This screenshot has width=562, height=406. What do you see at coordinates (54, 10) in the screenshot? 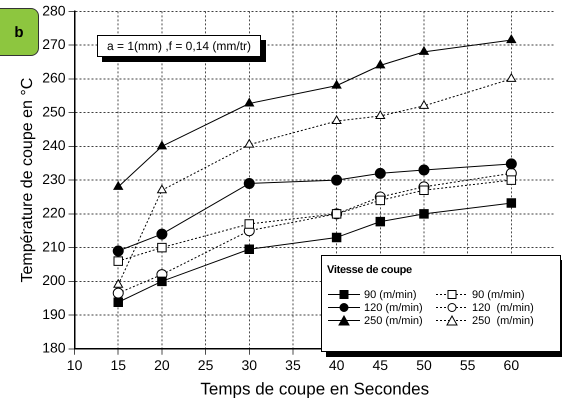
I see `y-tick-label: 280` at bounding box center [54, 10].